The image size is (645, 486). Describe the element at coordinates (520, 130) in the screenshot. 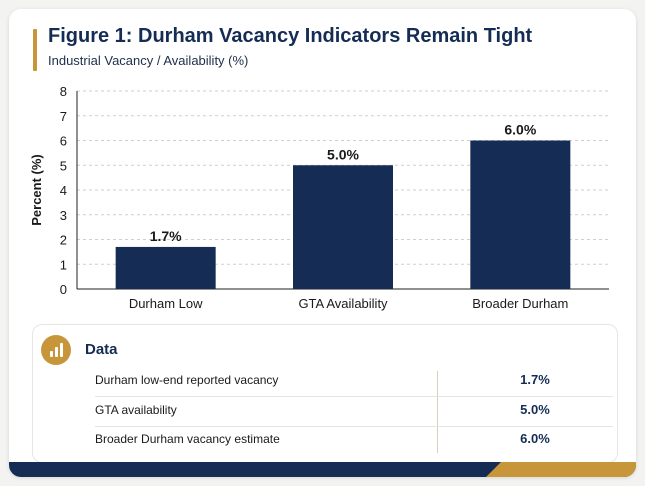

I see `data-label: 6.0%` at that location.